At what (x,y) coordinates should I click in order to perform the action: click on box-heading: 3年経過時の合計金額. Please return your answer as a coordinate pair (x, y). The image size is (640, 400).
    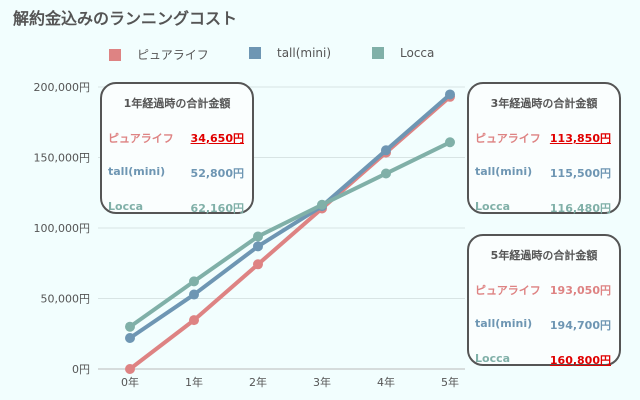
    Looking at the image, I should click on (544, 103).